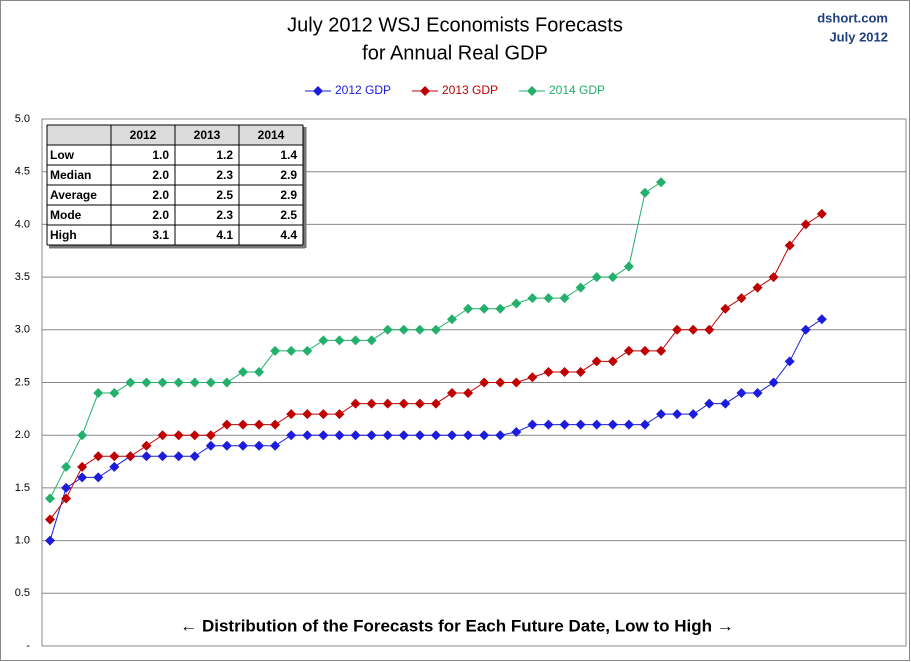 The image size is (911, 662). Describe the element at coordinates (22, 224) in the screenshot. I see `y-tick-label: 4.0` at that location.